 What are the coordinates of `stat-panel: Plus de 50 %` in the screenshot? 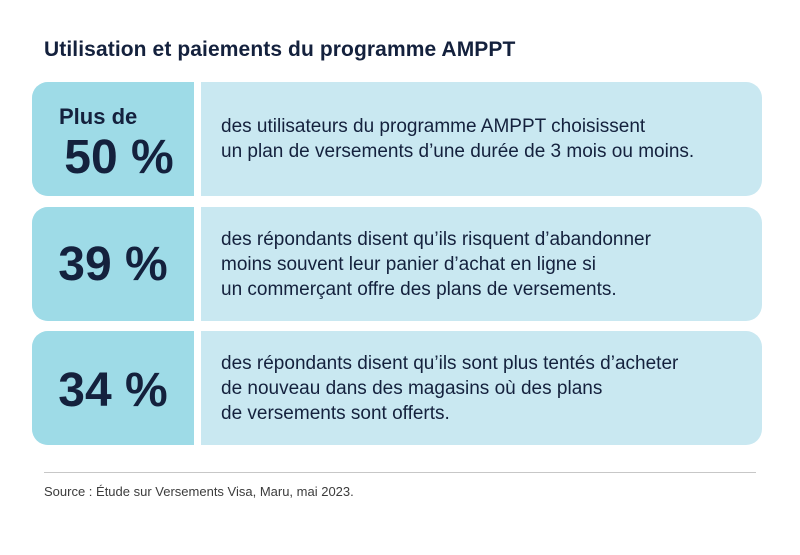 It's located at (113, 139).